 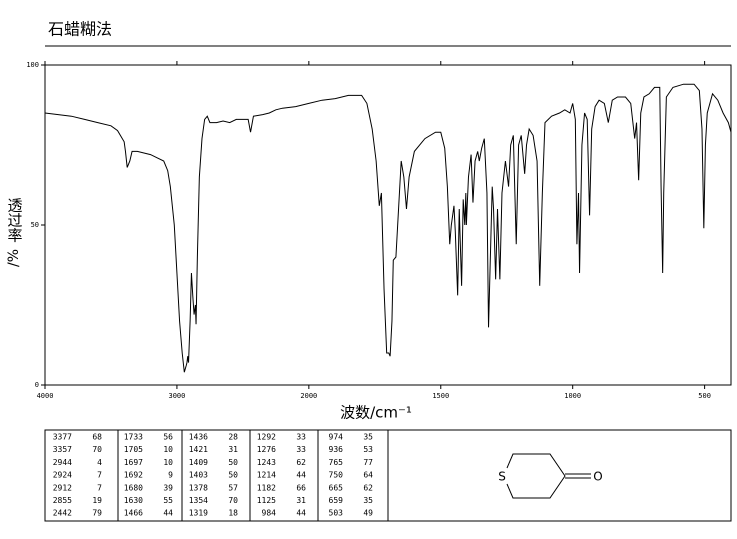 What do you see at coordinates (37, 385) in the screenshot?
I see `y-tick-label: 0` at bounding box center [37, 385].